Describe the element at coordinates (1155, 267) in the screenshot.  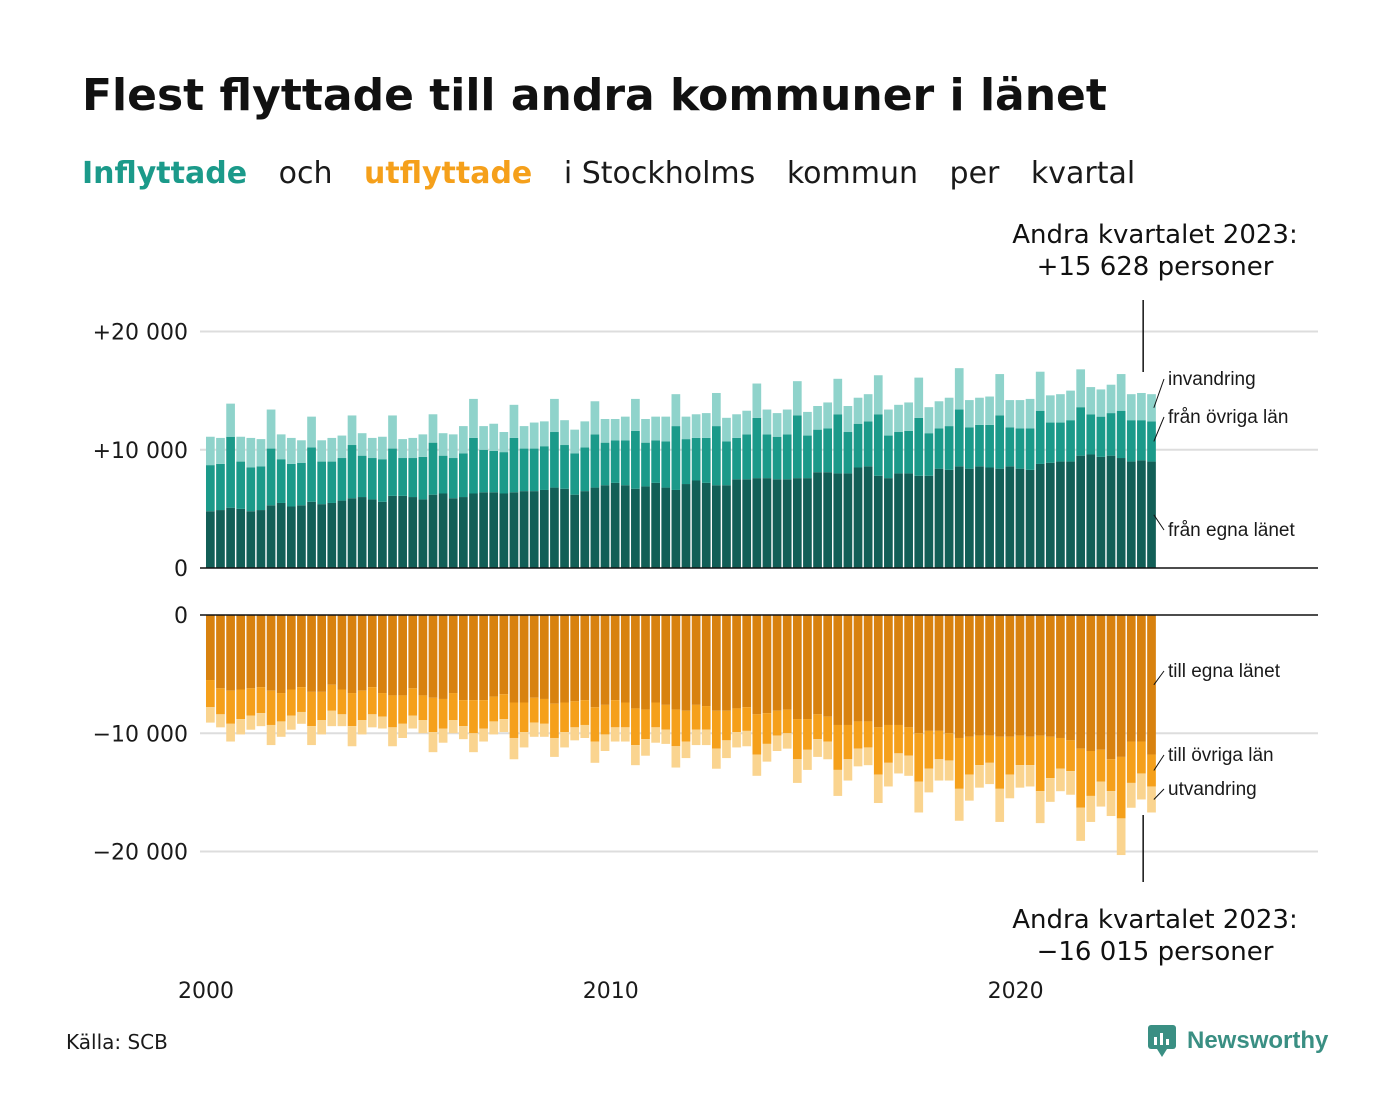
I see `annotation-top-line2: +15 628 personer` at that location.